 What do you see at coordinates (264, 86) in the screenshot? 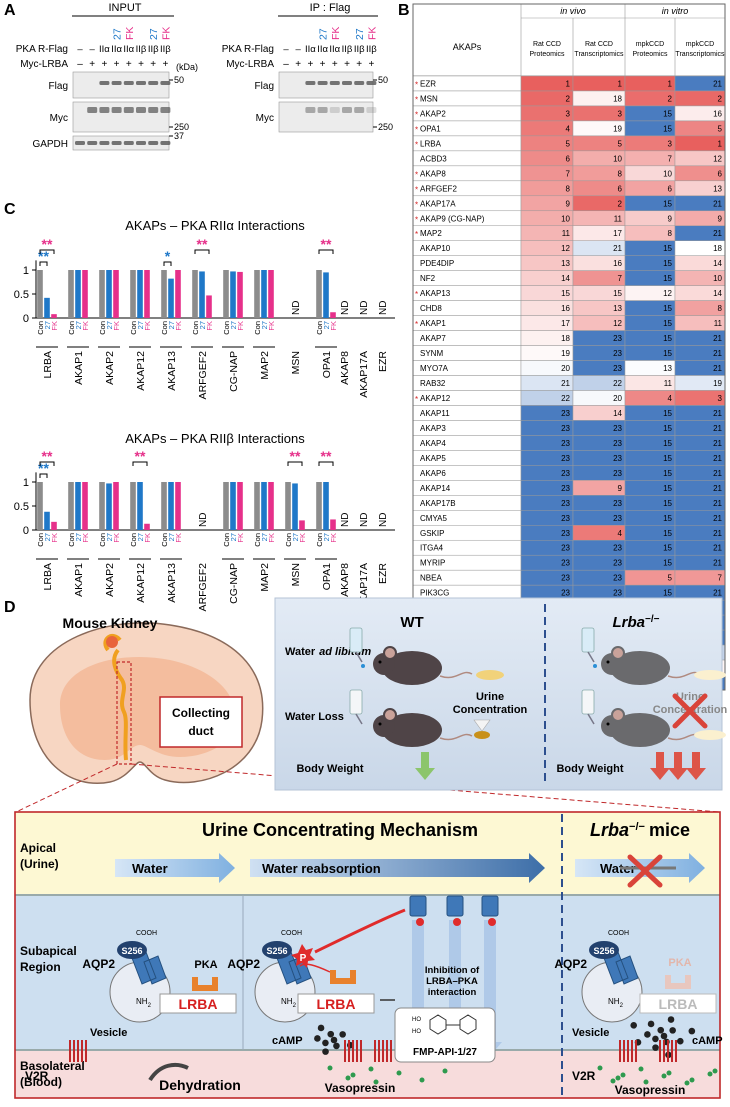
I see `blot-label: Flag` at bounding box center [264, 86].